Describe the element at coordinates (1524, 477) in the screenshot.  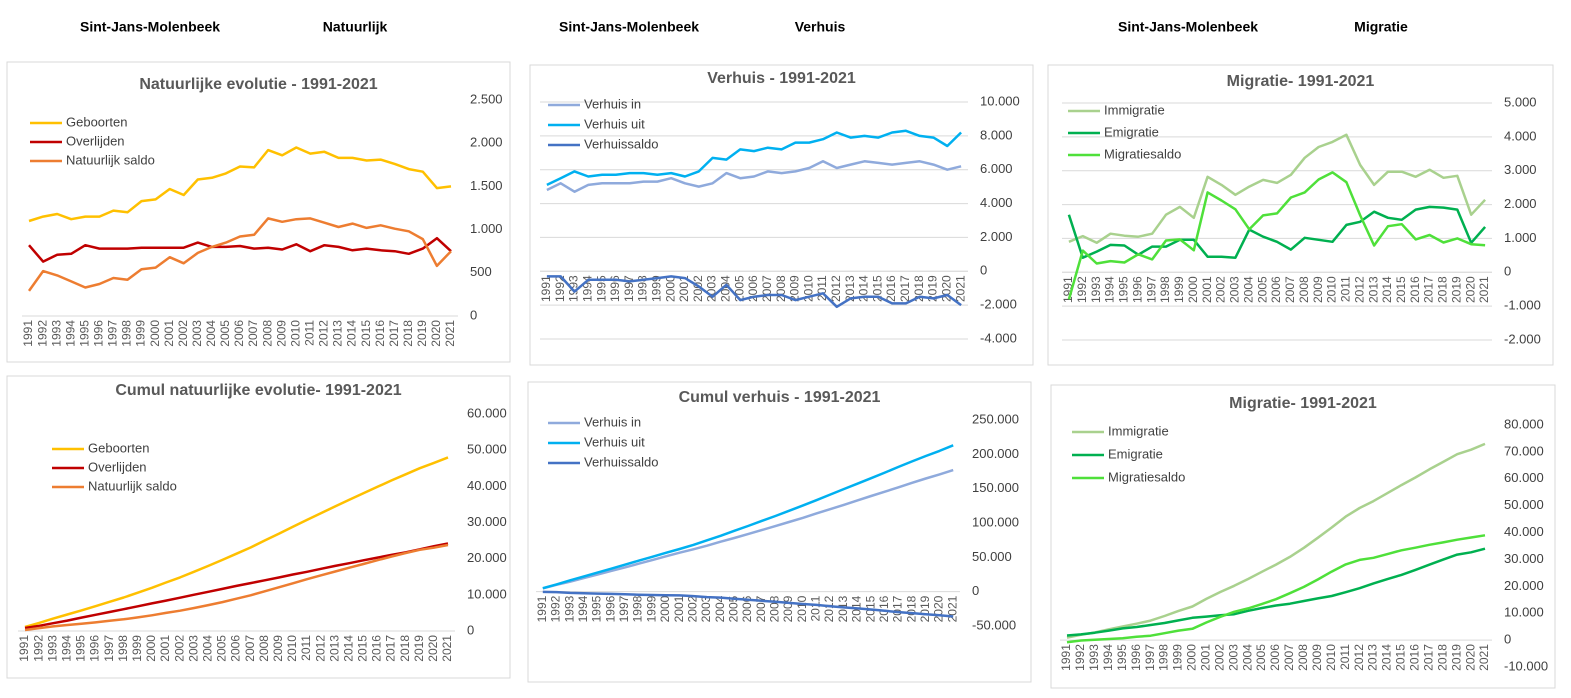
I see `y-tick-label: 60.000` at that location.